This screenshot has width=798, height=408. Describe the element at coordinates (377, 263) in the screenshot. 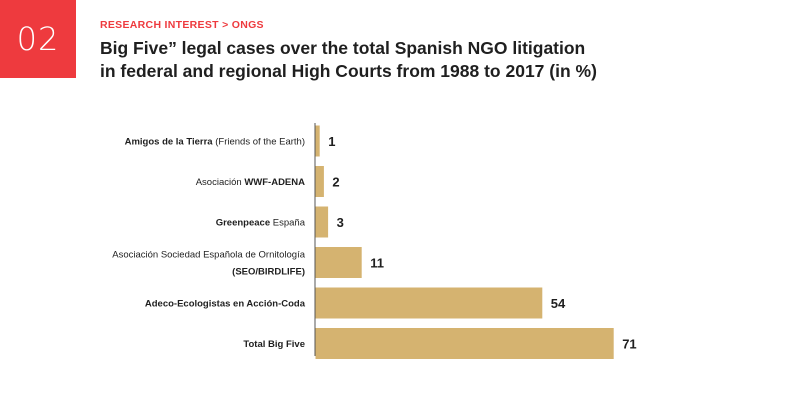

I see `value-label-3: 11` at that location.